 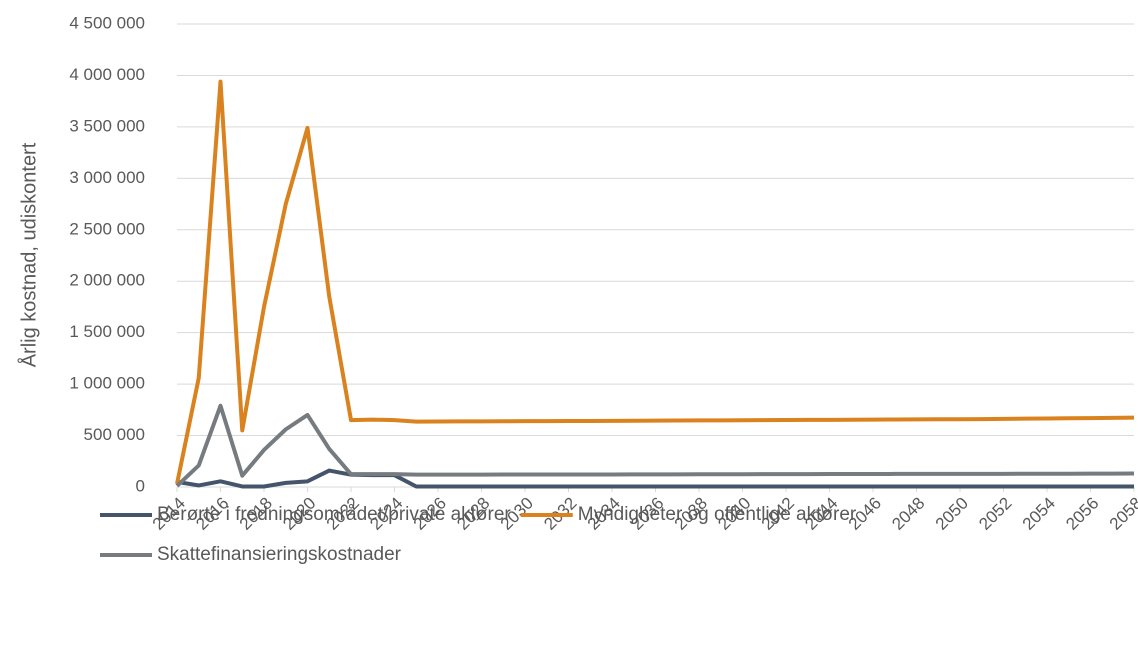 What do you see at coordinates (107, 177) in the screenshot?
I see `y-tick-label: 3 000 000` at bounding box center [107, 177].